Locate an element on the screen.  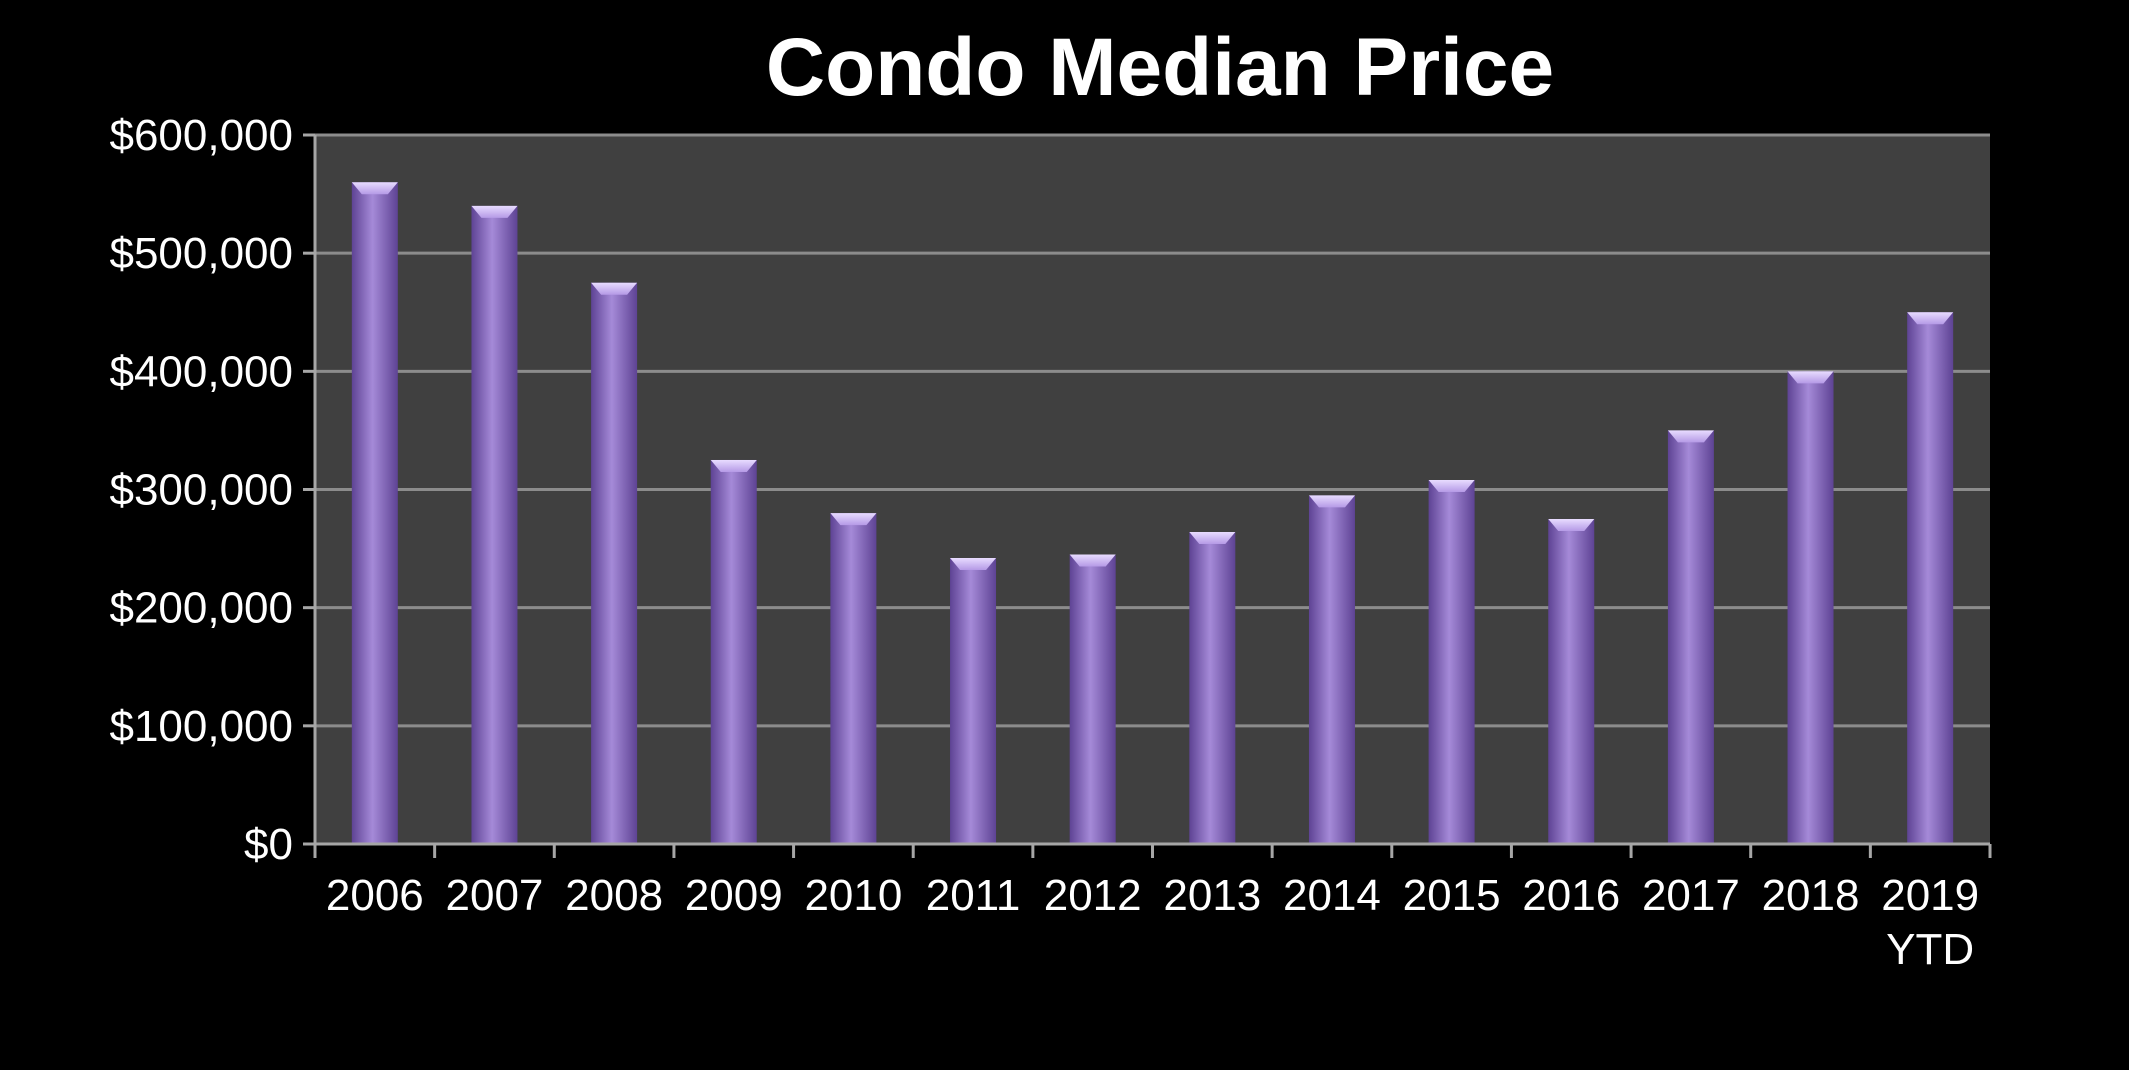
x-tick-label: 2006 is located at coordinates (375, 895).